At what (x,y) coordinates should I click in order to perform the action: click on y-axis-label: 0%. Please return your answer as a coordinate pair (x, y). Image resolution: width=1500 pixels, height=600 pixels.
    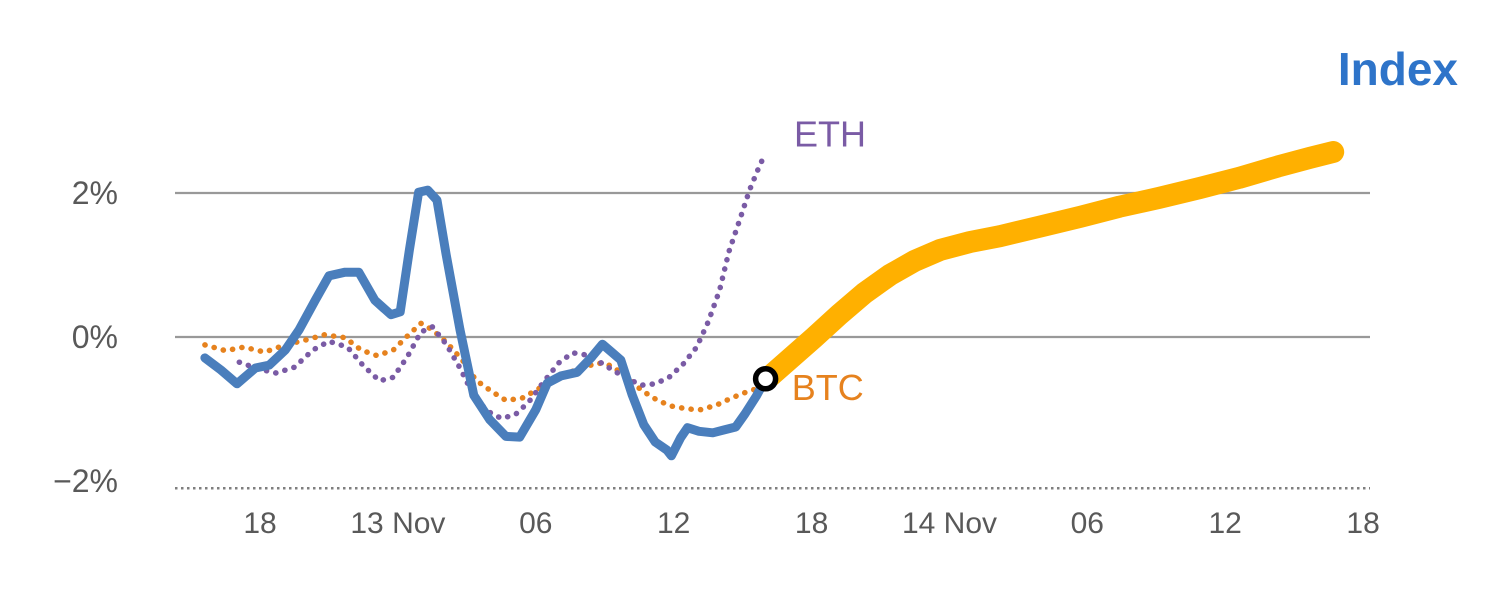
    Looking at the image, I should click on (95, 337).